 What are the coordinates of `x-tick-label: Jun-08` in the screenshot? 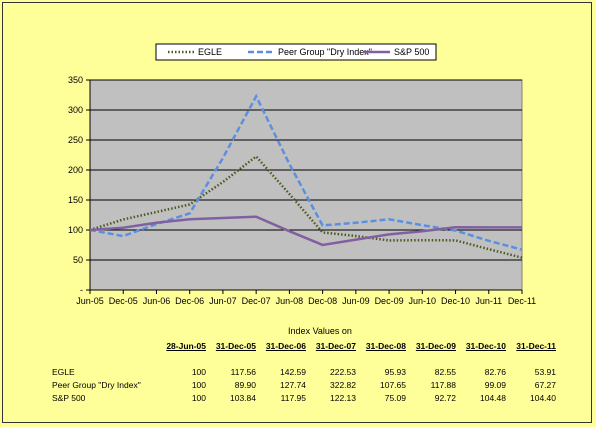 It's located at (290, 301).